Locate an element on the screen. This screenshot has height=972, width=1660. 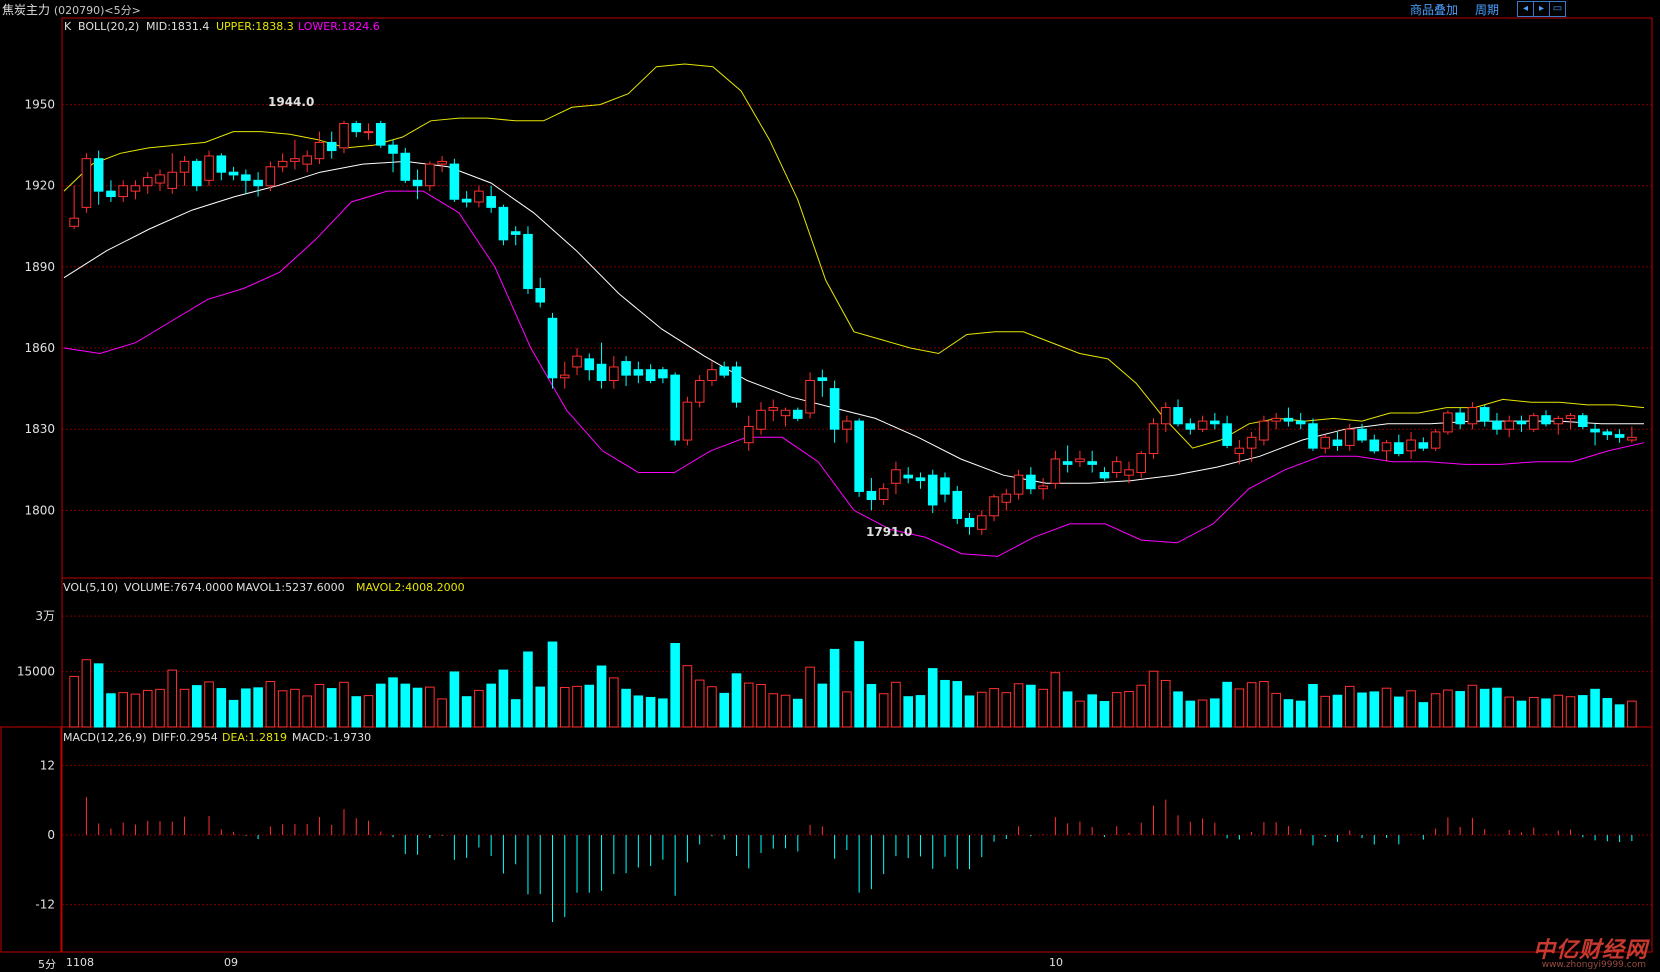
instrument-code: (020790)<5分> is located at coordinates (97, 10).